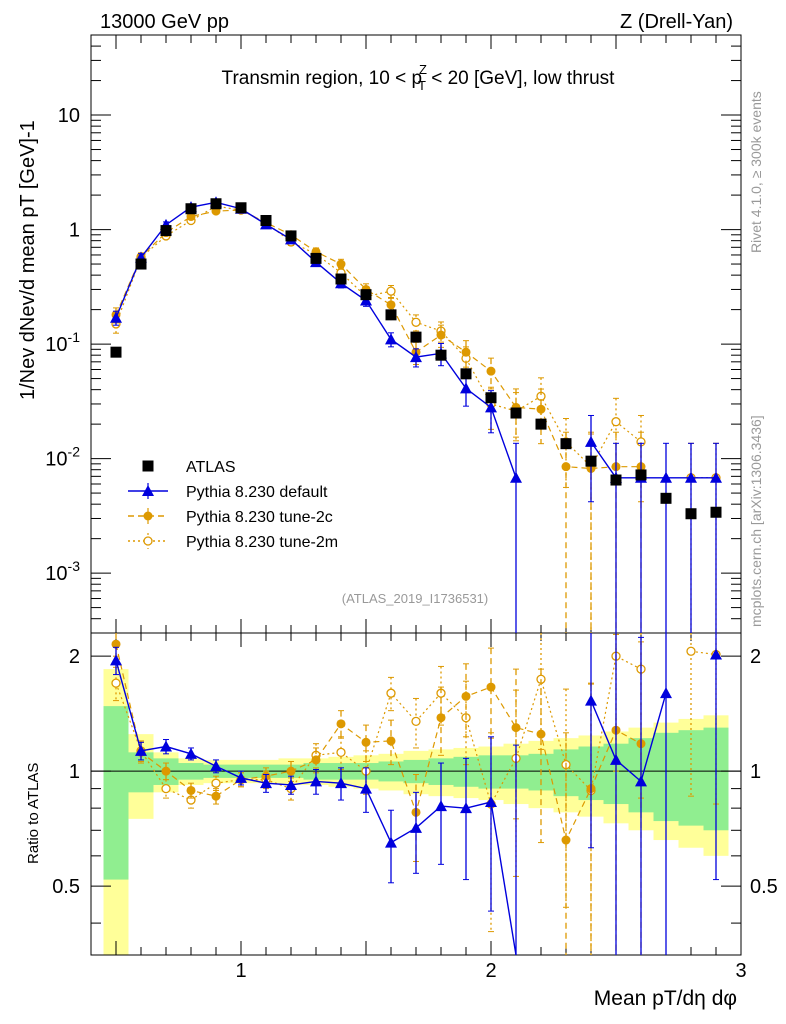 Image resolution: width=786 pixels, height=1024 pixels. What do you see at coordinates (322, 78) in the screenshot?
I see `title-pre: Transmin region, 10 < p` at bounding box center [322, 78].